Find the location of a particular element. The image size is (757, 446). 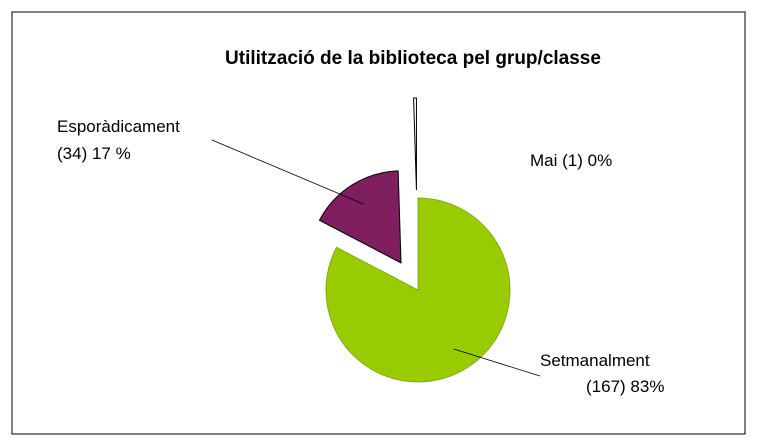

category-label: Setmanalment is located at coordinates (595, 360).